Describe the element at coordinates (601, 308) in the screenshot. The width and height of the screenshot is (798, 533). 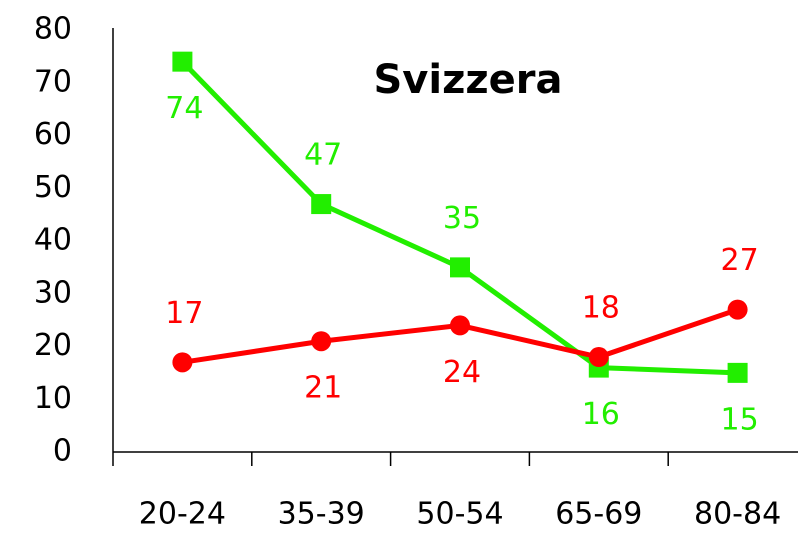
I see `data-label: 18` at that location.